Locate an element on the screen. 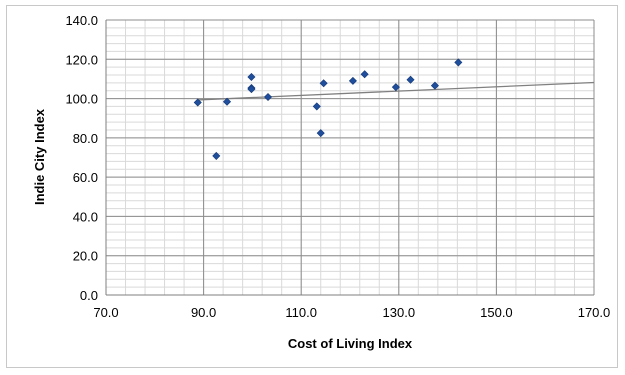 The height and width of the screenshot is (375, 625). x-tick-label: 90.0 is located at coordinates (203, 312).